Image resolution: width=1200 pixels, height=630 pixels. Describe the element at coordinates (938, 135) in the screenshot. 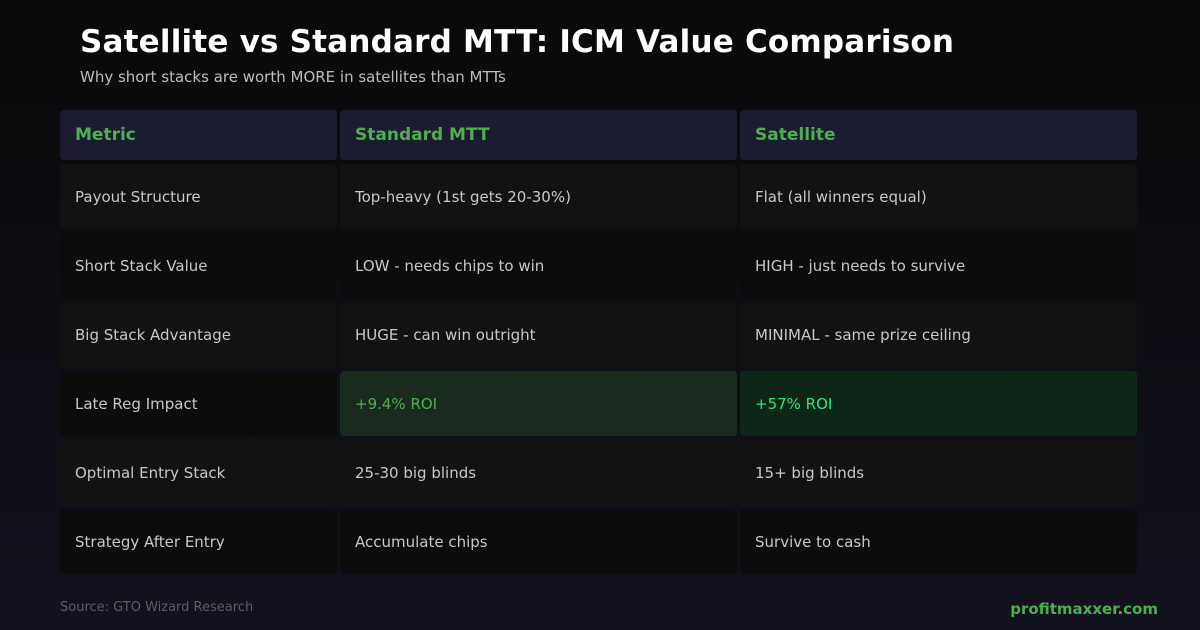

I see `column-header-satellite: Satellite` at that location.